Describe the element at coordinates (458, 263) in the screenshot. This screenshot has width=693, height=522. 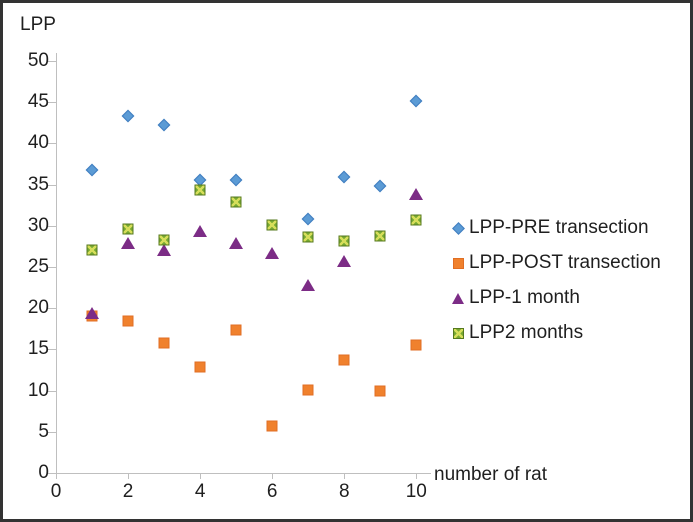
I see `square-marker-icon` at that location.